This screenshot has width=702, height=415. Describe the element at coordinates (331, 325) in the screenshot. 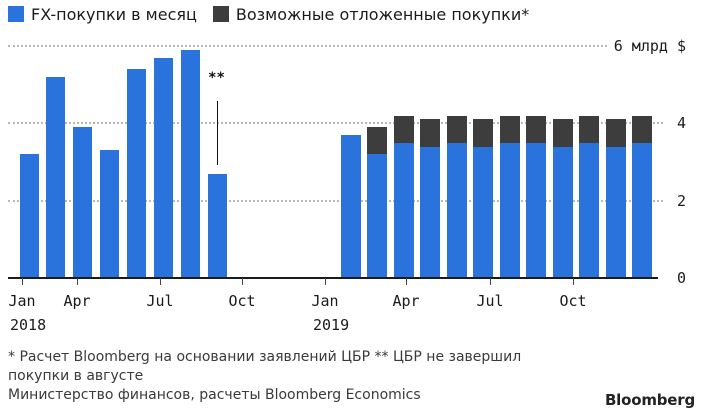

I see `x-axis-year-2019: 2019` at that location.